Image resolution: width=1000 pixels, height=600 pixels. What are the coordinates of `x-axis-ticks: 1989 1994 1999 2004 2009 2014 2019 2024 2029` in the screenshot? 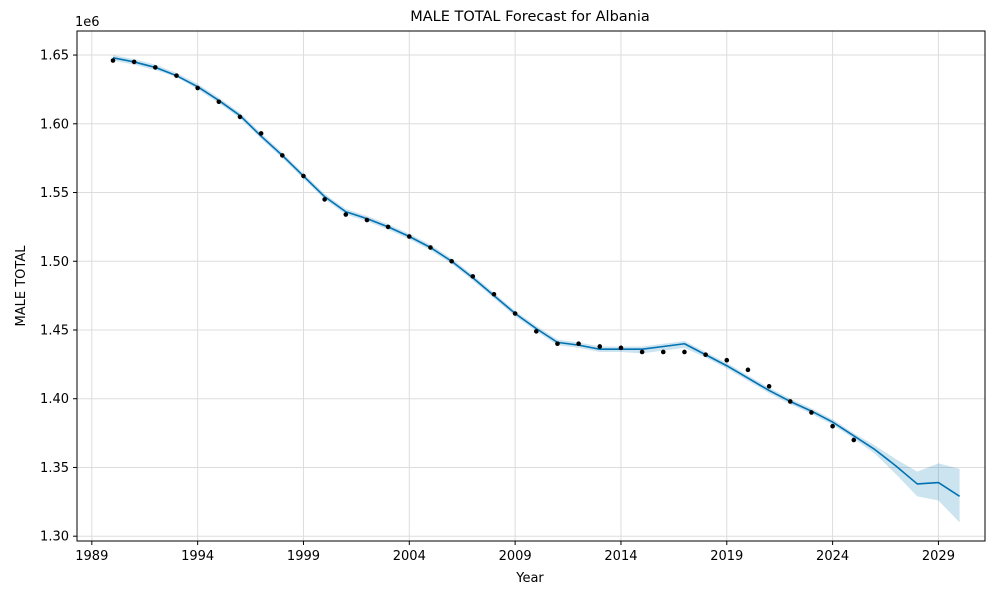 It's located at (515, 552).